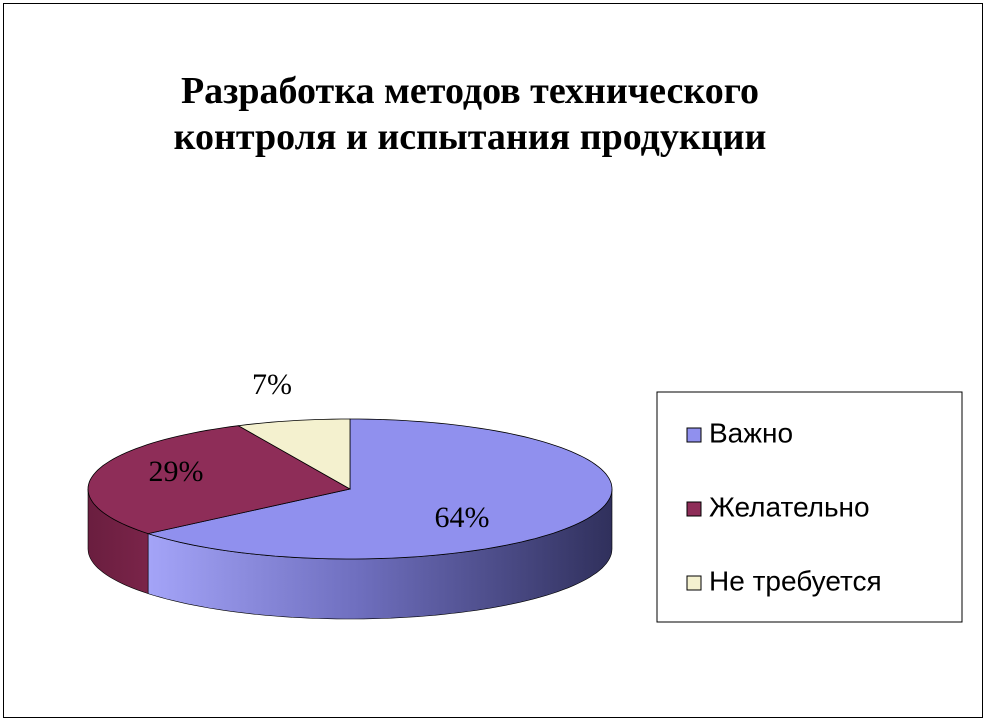  I want to click on data-label: 64%, so click(462, 517).